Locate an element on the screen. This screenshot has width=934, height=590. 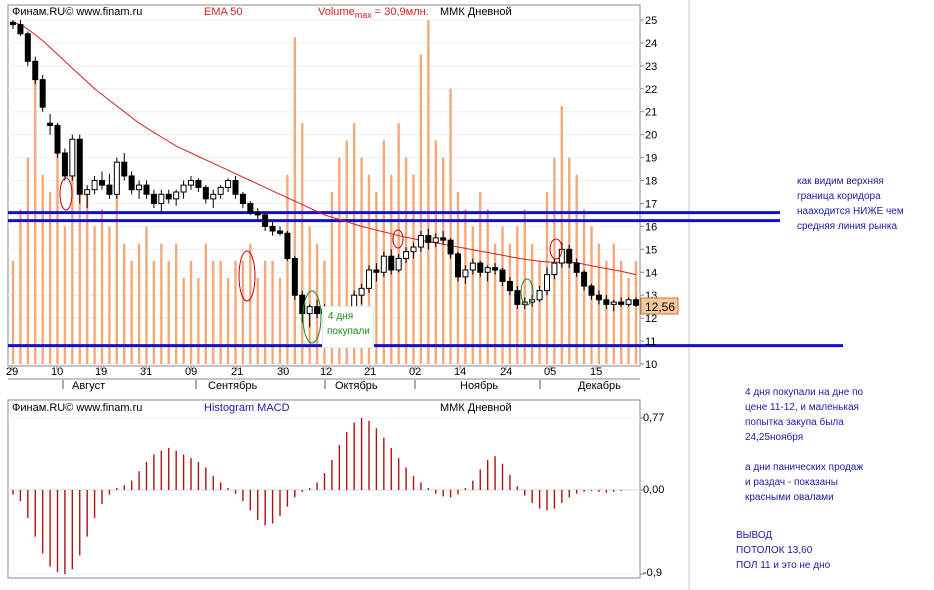
volume-label-pre: Volume is located at coordinates (336, 12).